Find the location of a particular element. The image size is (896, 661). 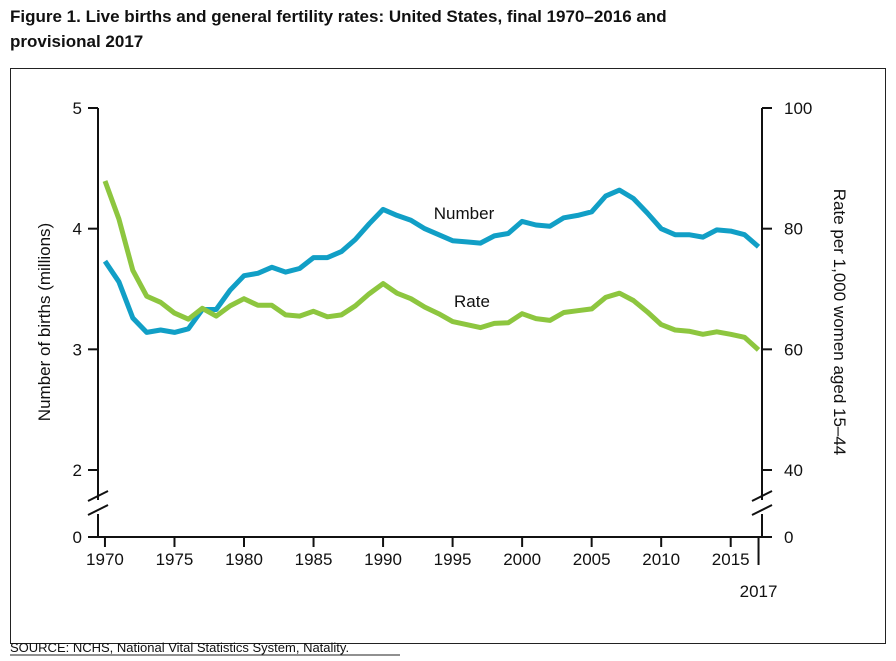

x-tick-label: 2015 is located at coordinates (731, 559).